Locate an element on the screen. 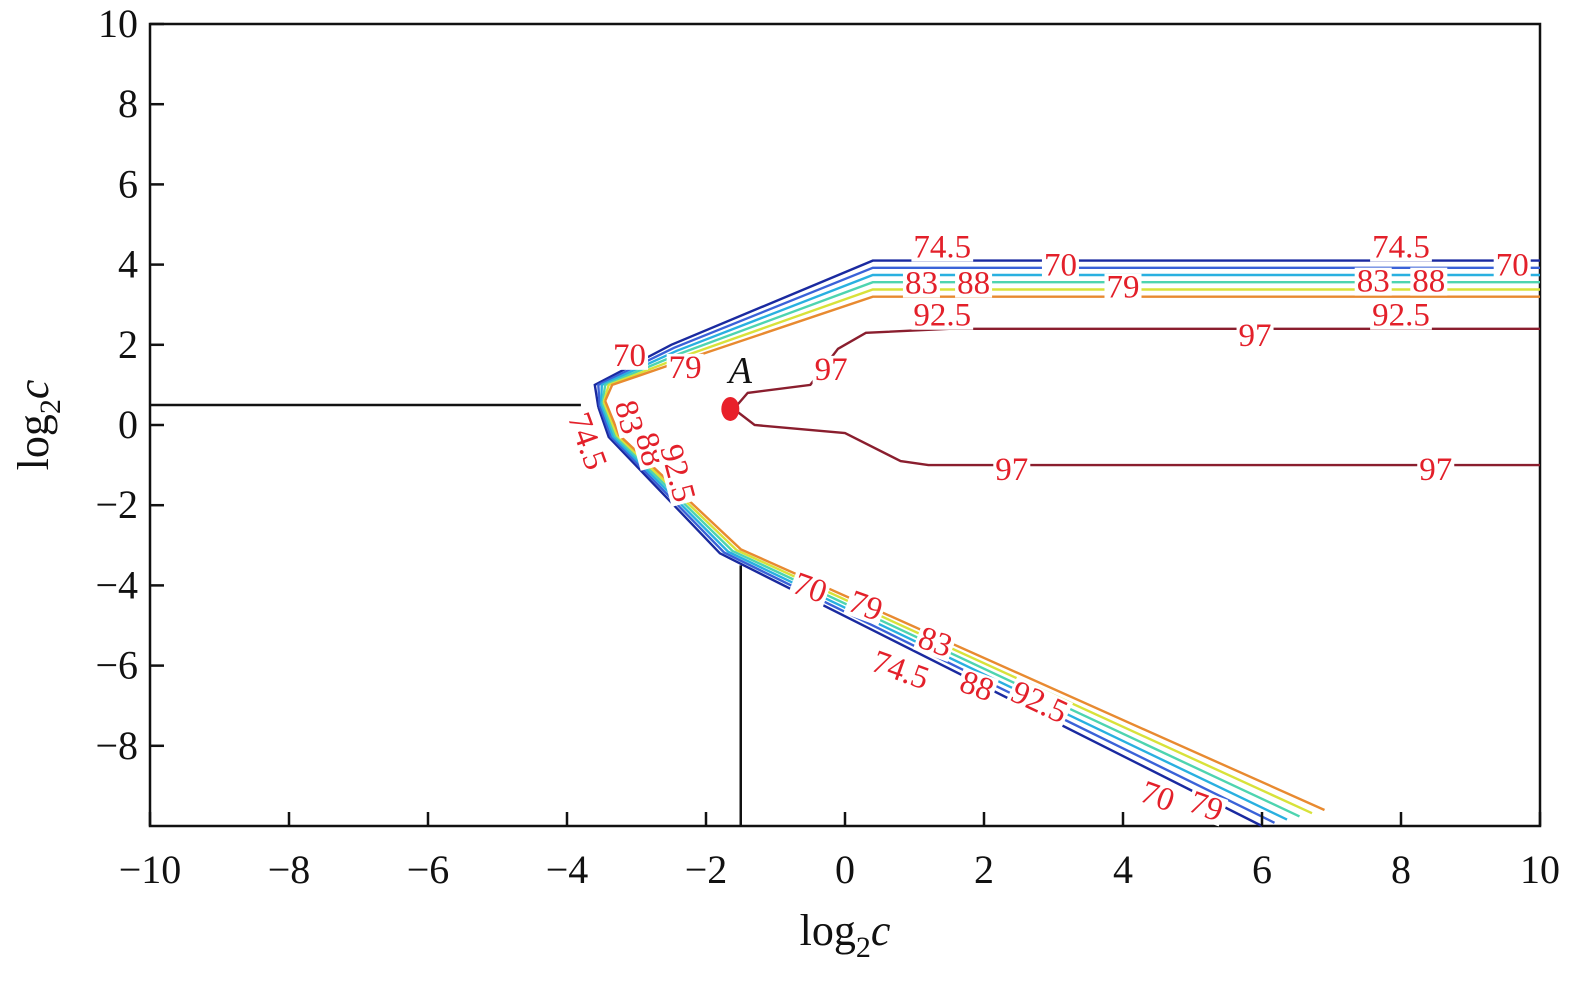 The width and height of the screenshot is (1575, 984). x-tick-label: −10 is located at coordinates (150, 869).